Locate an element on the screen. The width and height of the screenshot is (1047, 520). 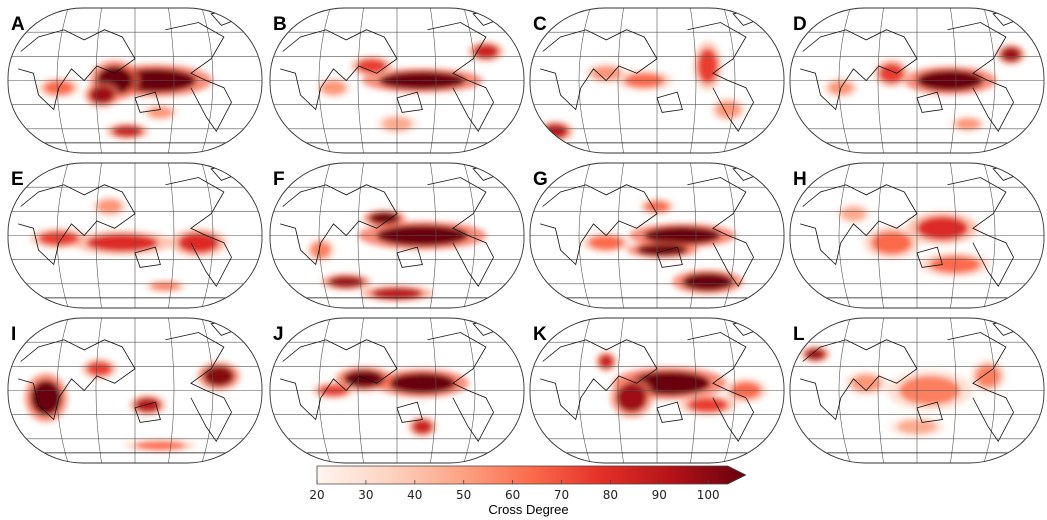
map-panel-i is located at coordinates (135, 390).